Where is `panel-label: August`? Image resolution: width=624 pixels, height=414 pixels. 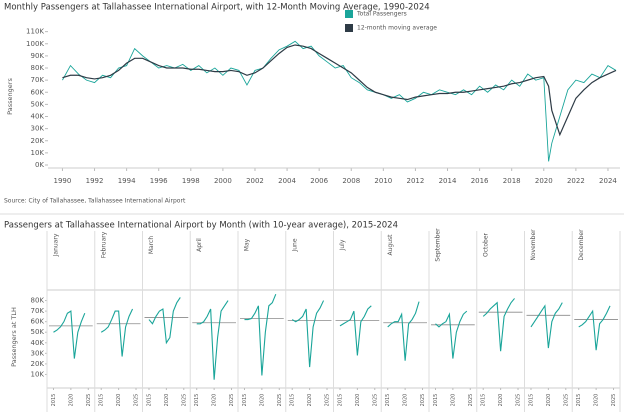 panel-label: August is located at coordinates (390, 245).